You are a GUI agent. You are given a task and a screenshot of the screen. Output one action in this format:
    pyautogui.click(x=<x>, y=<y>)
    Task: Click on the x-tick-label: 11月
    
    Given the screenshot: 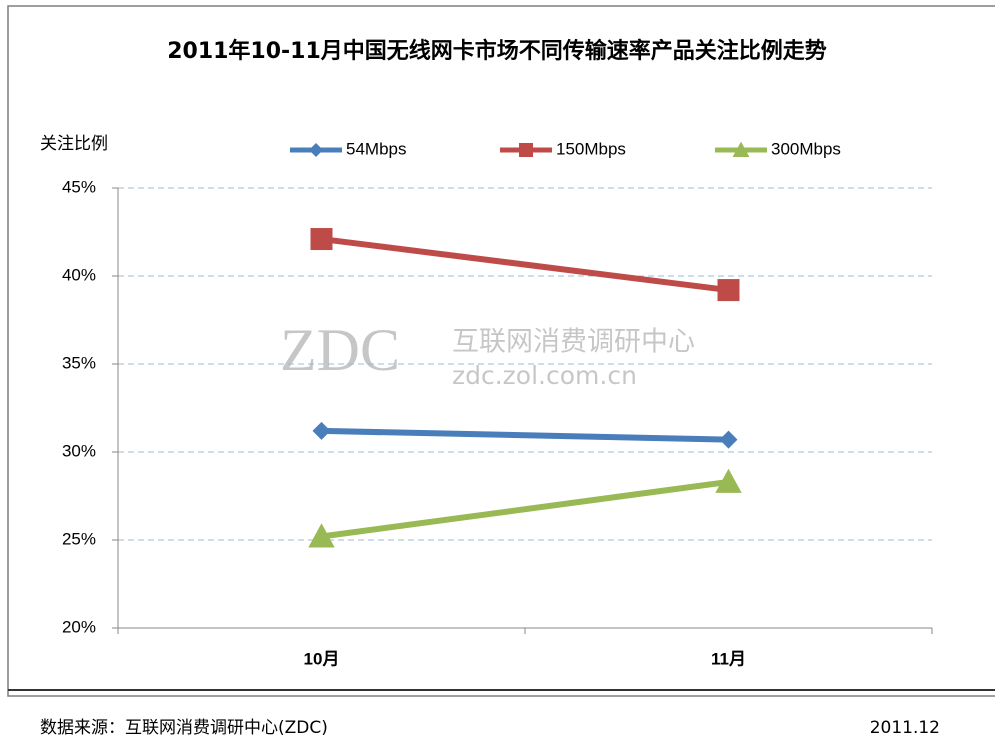 What is the action you would take?
    pyautogui.click(x=728, y=658)
    